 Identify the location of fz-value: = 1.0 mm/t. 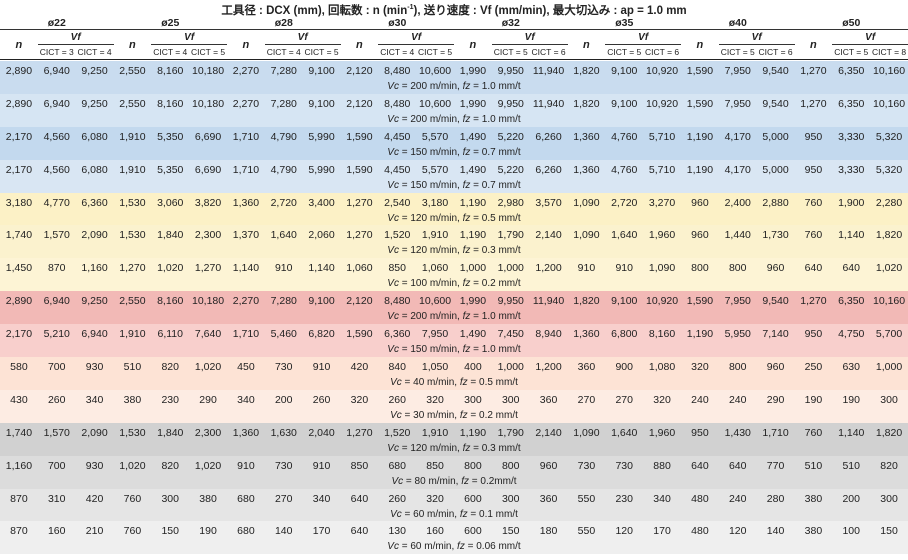
(495, 119).